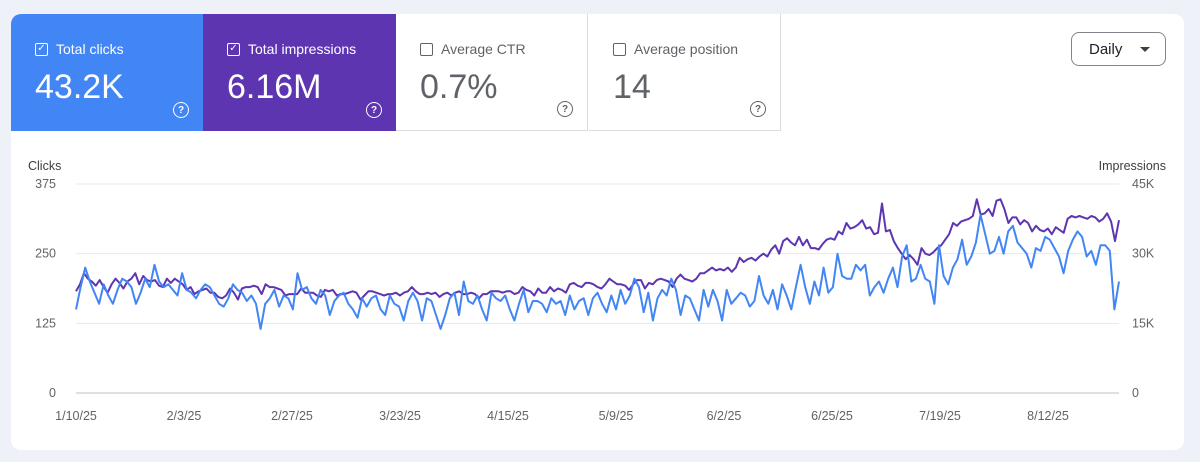 The height and width of the screenshot is (462, 1200). Describe the element at coordinates (1135, 393) in the screenshot. I see `y-right-tick-label: 0` at that location.